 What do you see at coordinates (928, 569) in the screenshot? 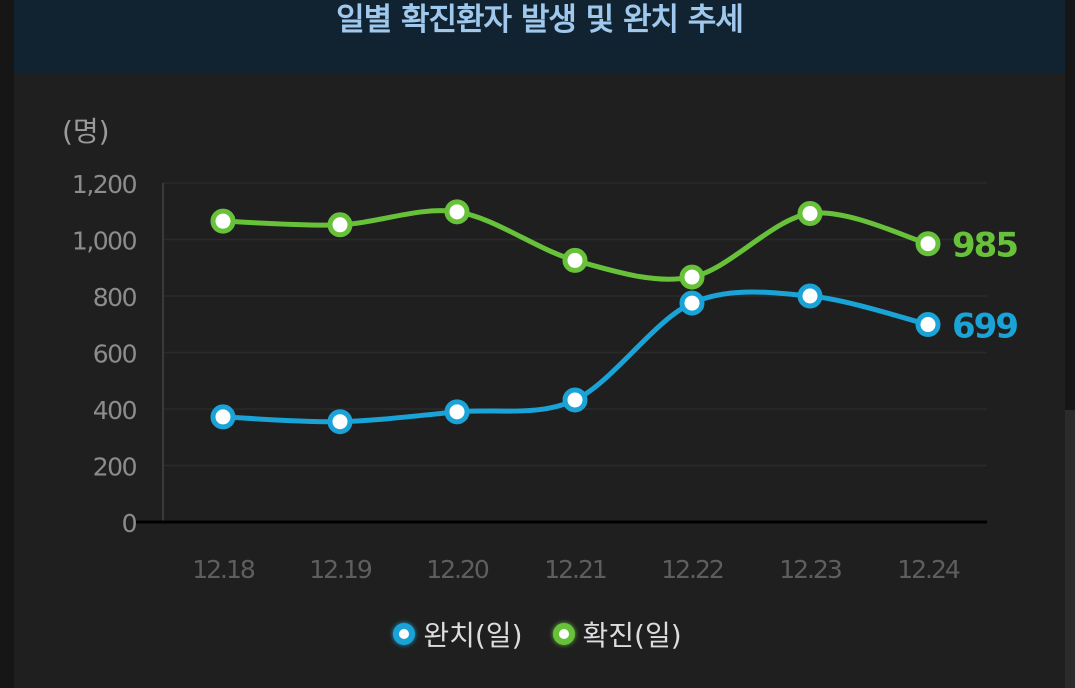
I see `x-tick-label-12.24: 12.24` at bounding box center [928, 569].